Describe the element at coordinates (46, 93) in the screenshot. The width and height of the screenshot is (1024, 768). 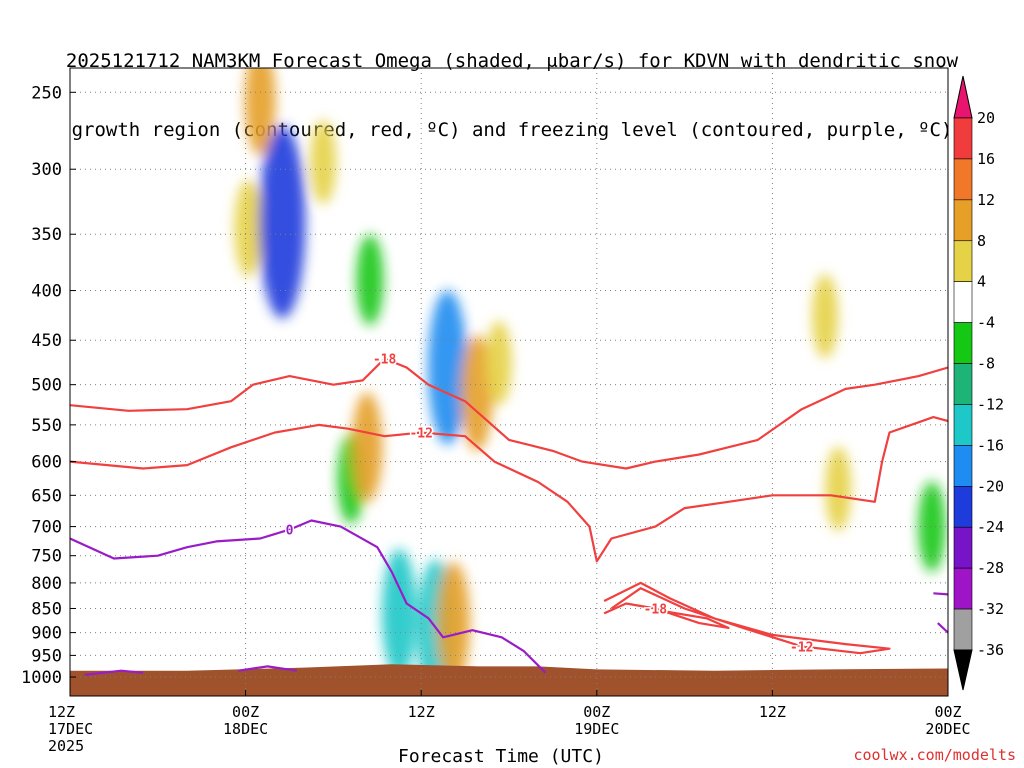
I see `y-tick-label: 250` at that location.